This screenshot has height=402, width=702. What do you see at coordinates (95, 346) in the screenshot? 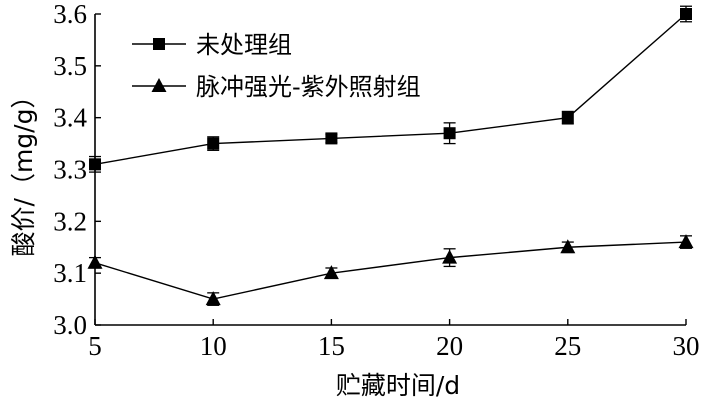
I see `x-tick-label: 5` at bounding box center [95, 346].